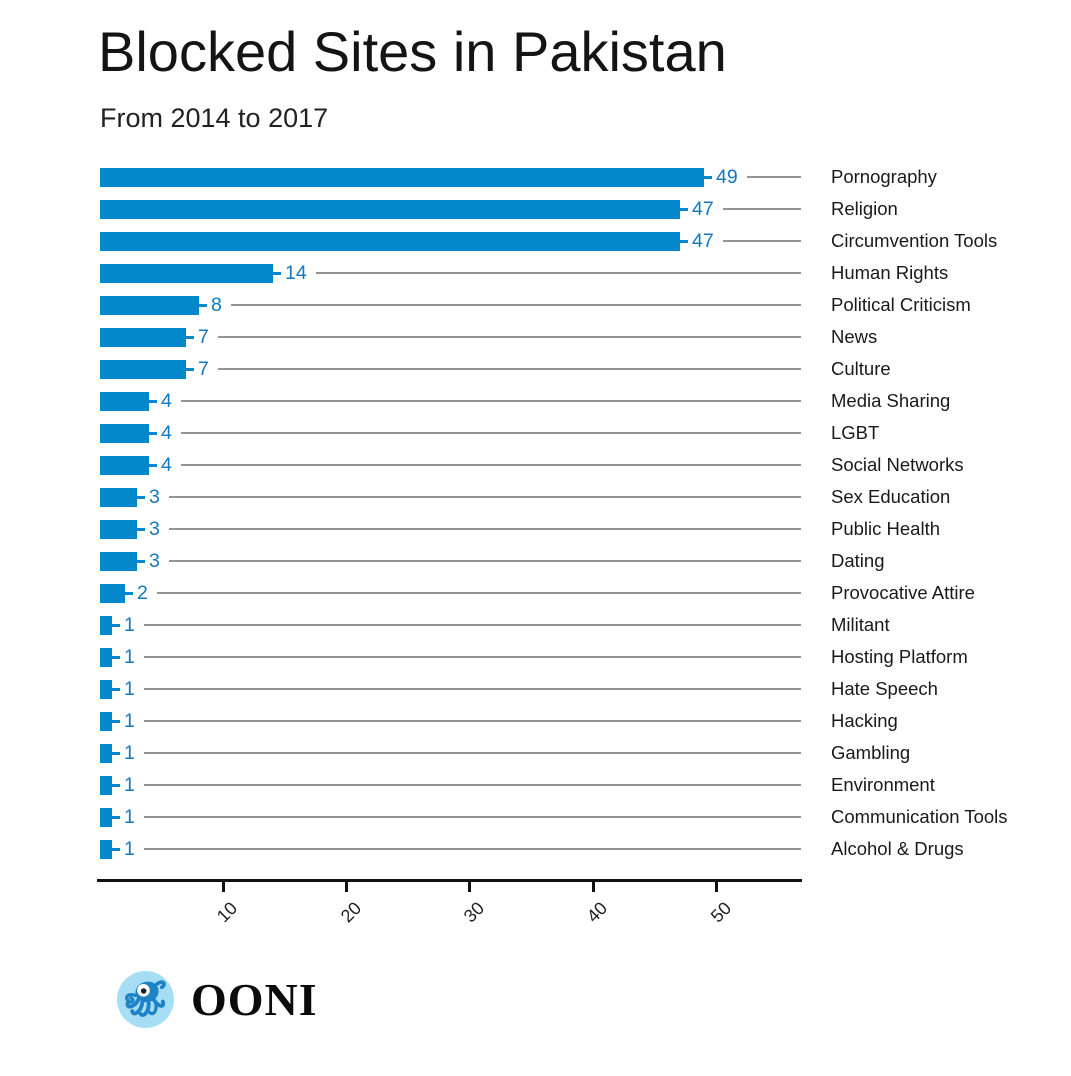 Image resolution: width=1071 pixels, height=1076 pixels. I want to click on bar-track: 4, so click(450, 465).